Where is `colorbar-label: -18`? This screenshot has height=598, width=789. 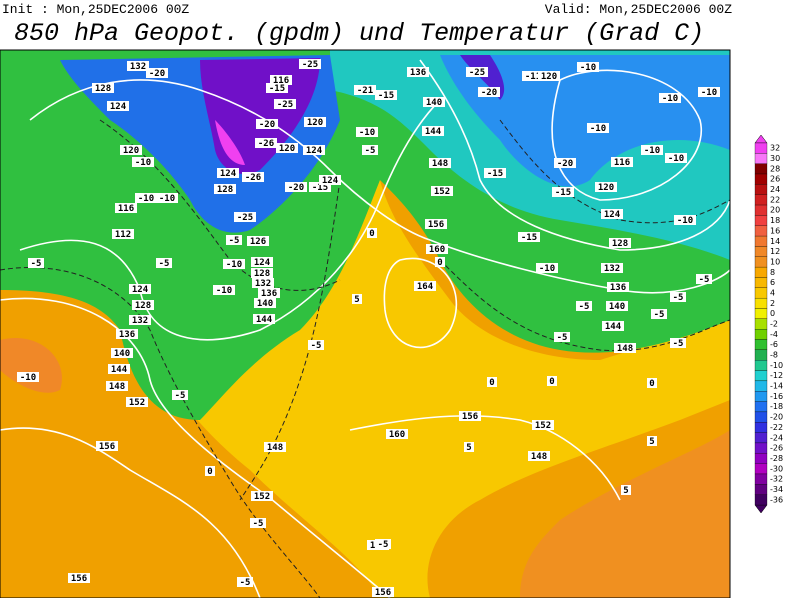
colorbar-label: -18 is located at coordinates (776, 406).